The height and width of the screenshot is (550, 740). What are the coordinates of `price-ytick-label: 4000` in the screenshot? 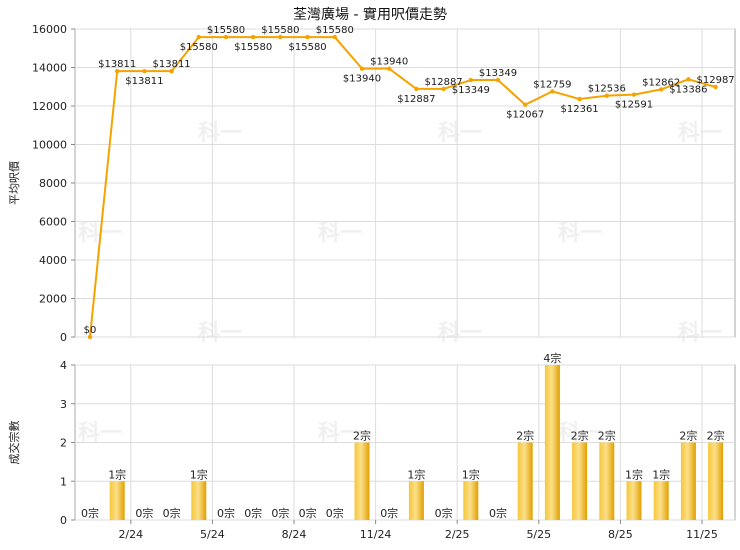 It's located at (53, 260).